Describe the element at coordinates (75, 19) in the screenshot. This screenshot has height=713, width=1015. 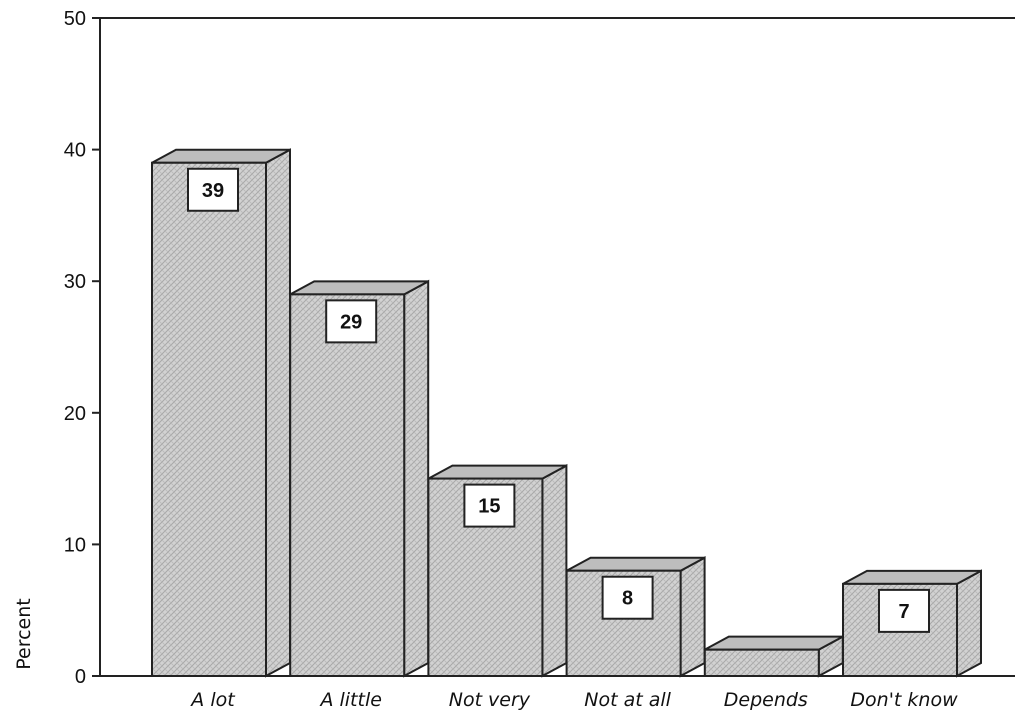
I see `y-tick-label: 50` at that location.